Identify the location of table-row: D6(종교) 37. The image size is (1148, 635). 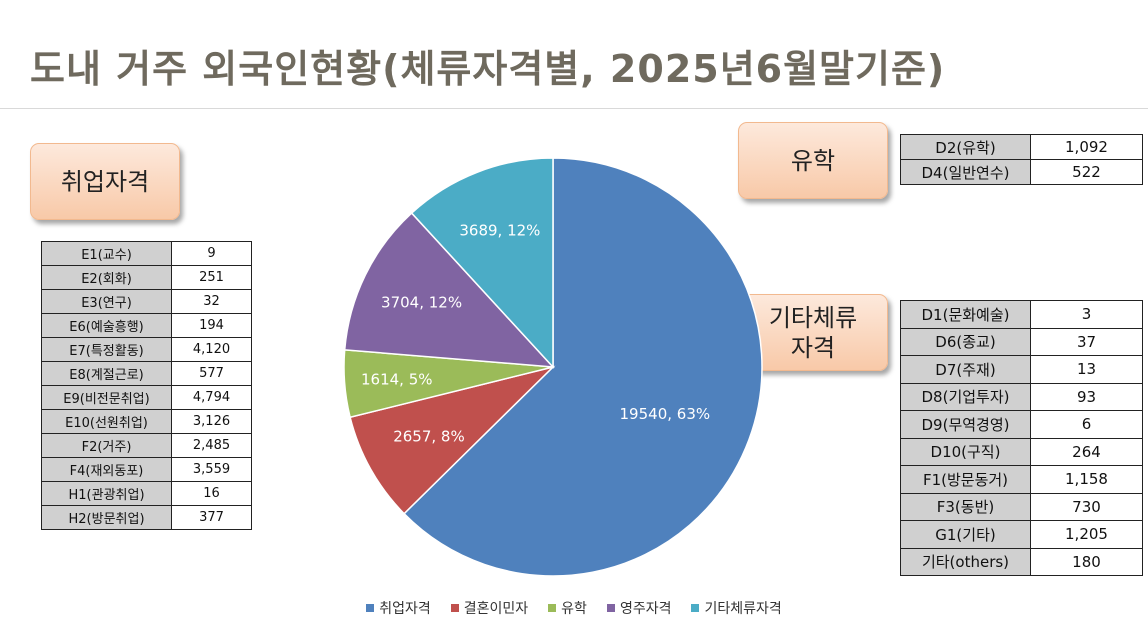
(1021, 341).